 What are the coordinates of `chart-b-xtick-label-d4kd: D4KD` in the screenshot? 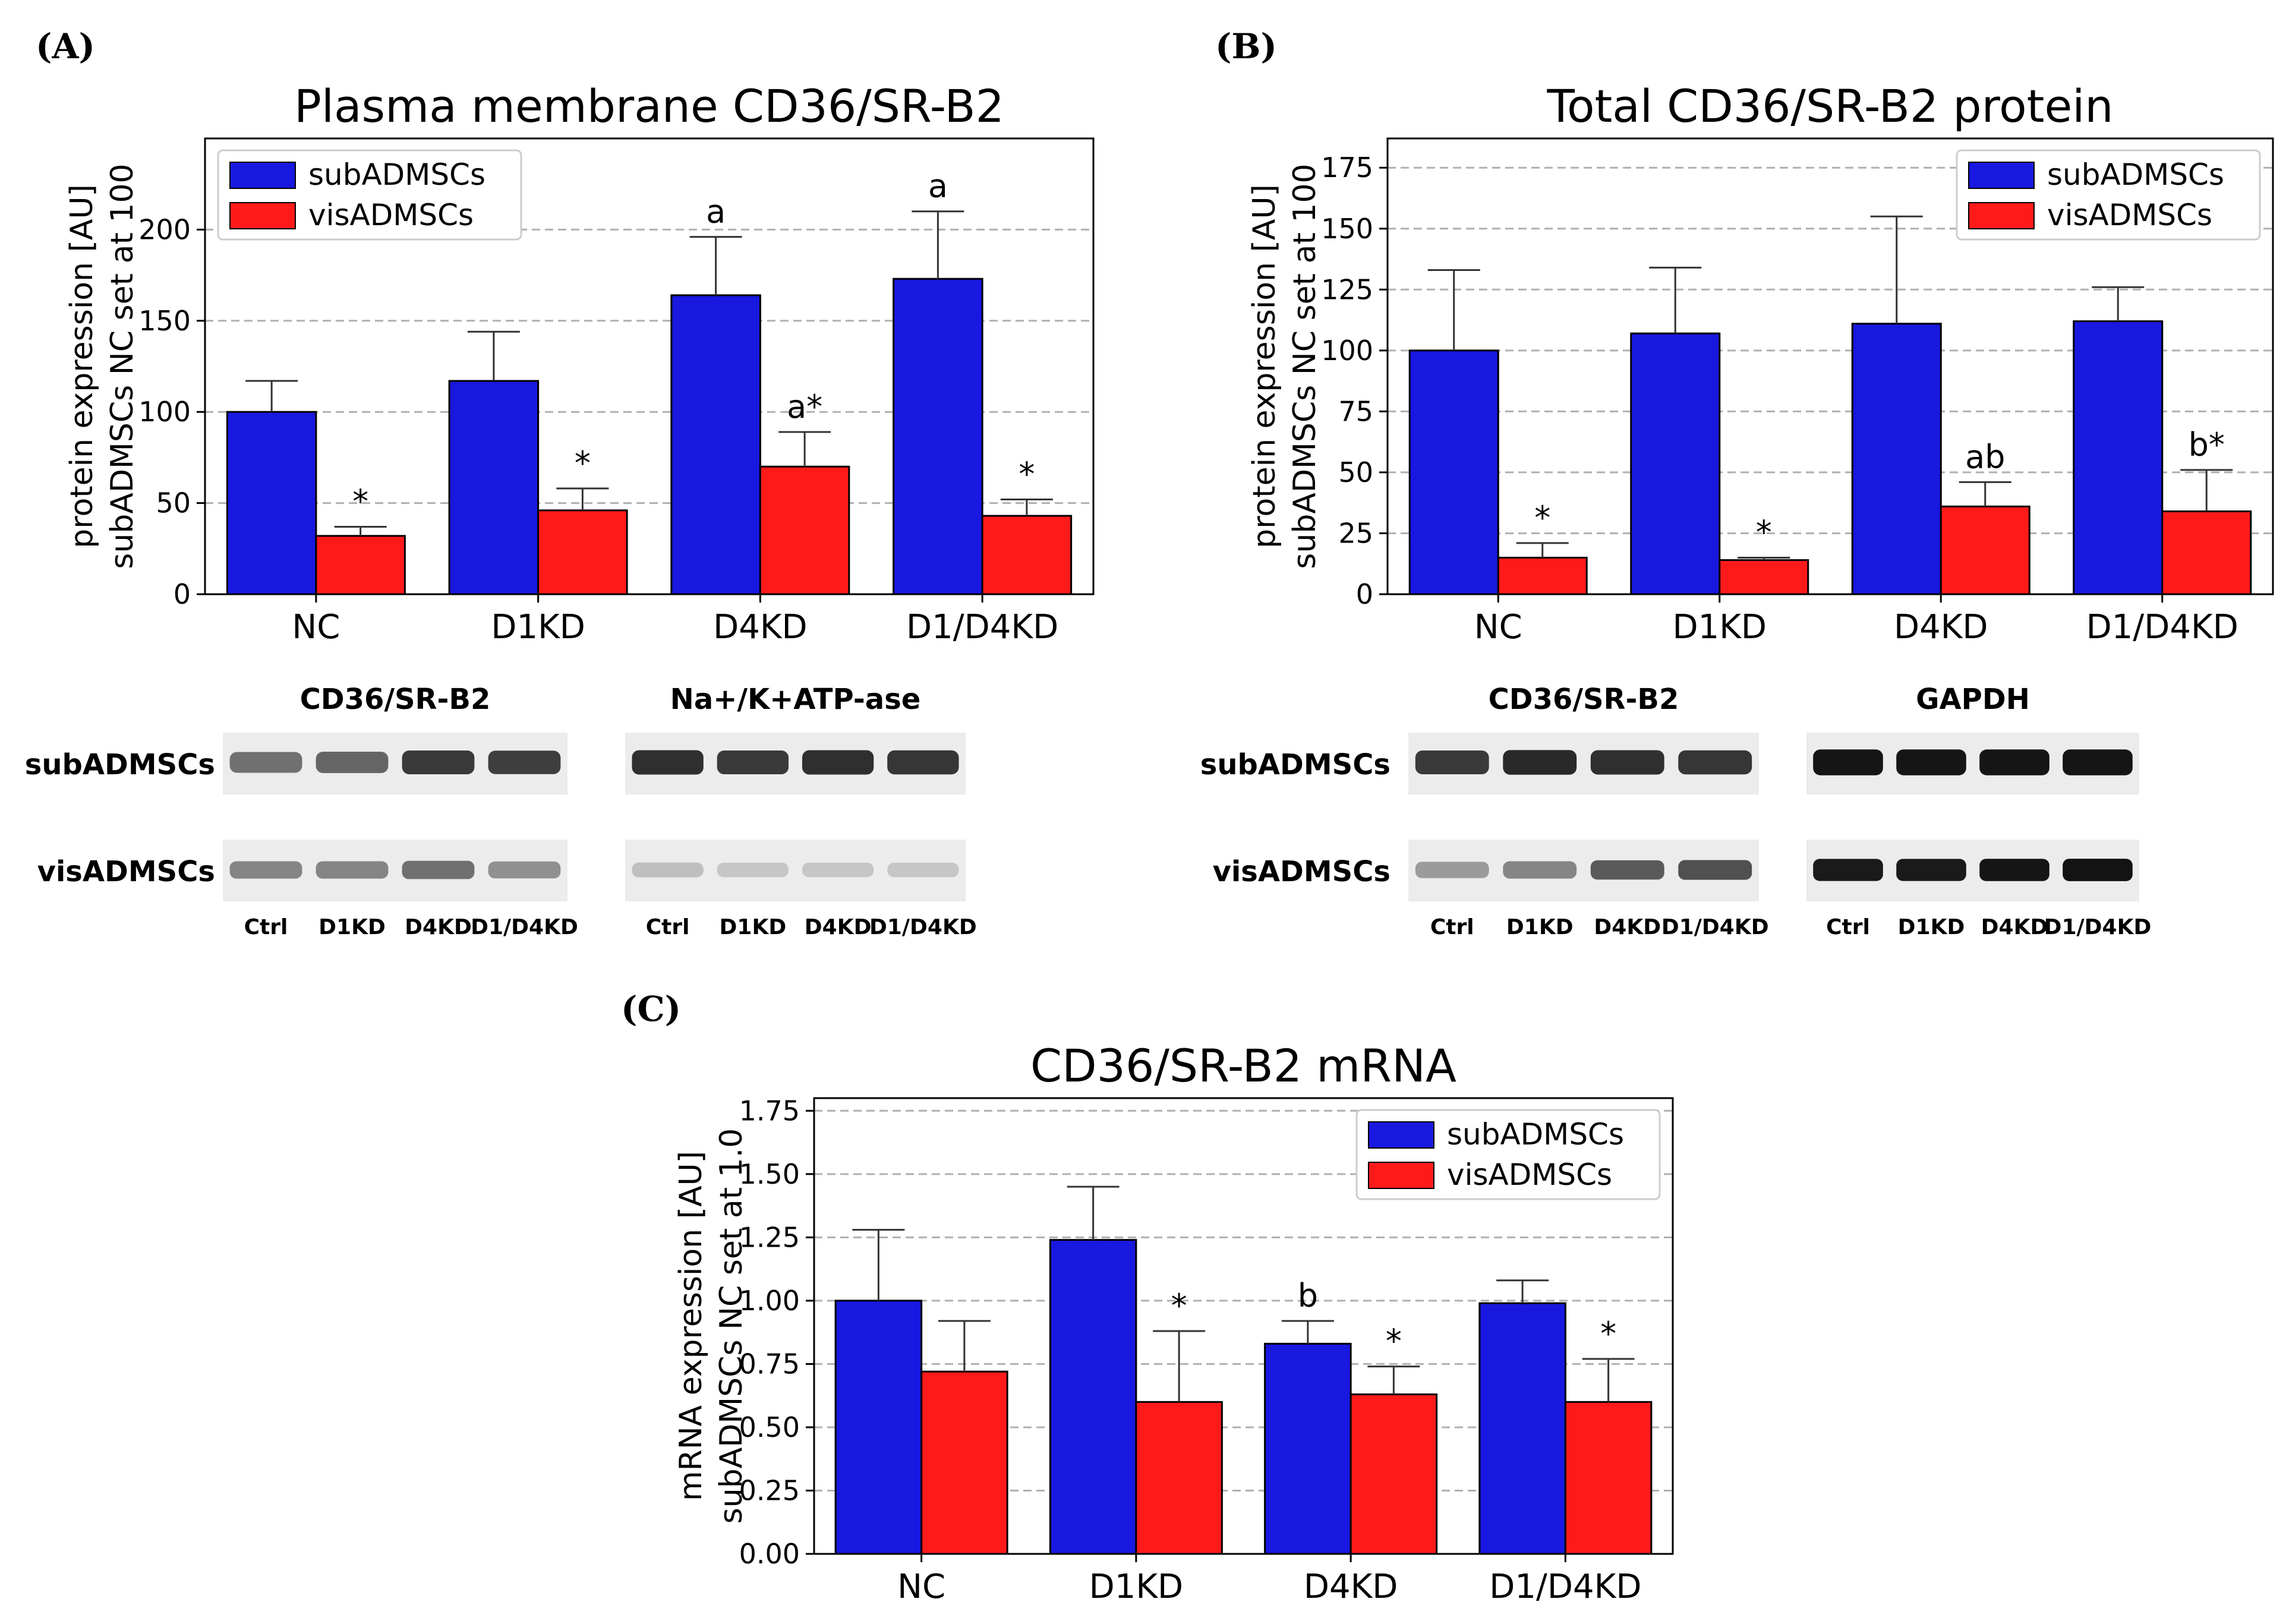 It's located at (1941, 627).